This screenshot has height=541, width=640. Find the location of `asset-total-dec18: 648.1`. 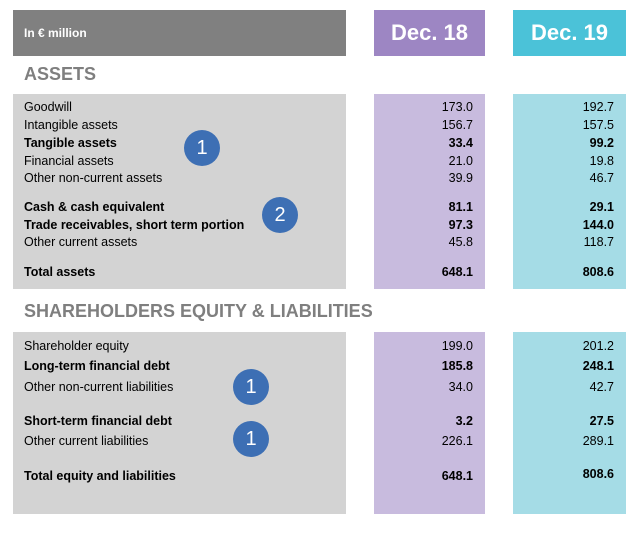

asset-total-dec18: 648.1 is located at coordinates (457, 272).